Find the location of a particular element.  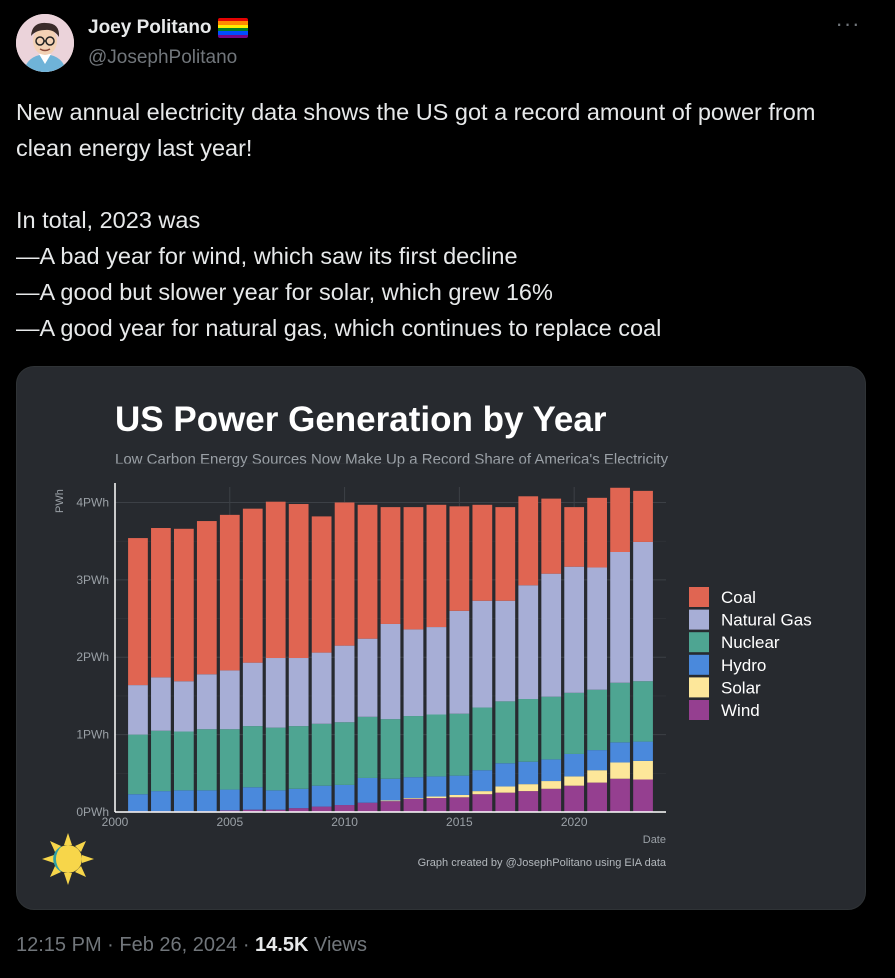

bar-hydro-2015 is located at coordinates (459, 785).